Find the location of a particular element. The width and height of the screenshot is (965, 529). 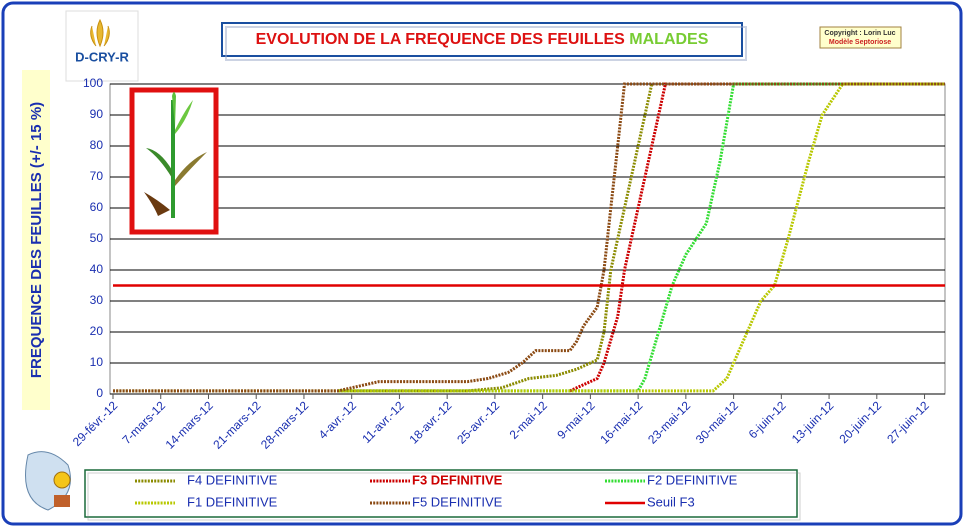

title-highlight: MALADES is located at coordinates (668, 39).